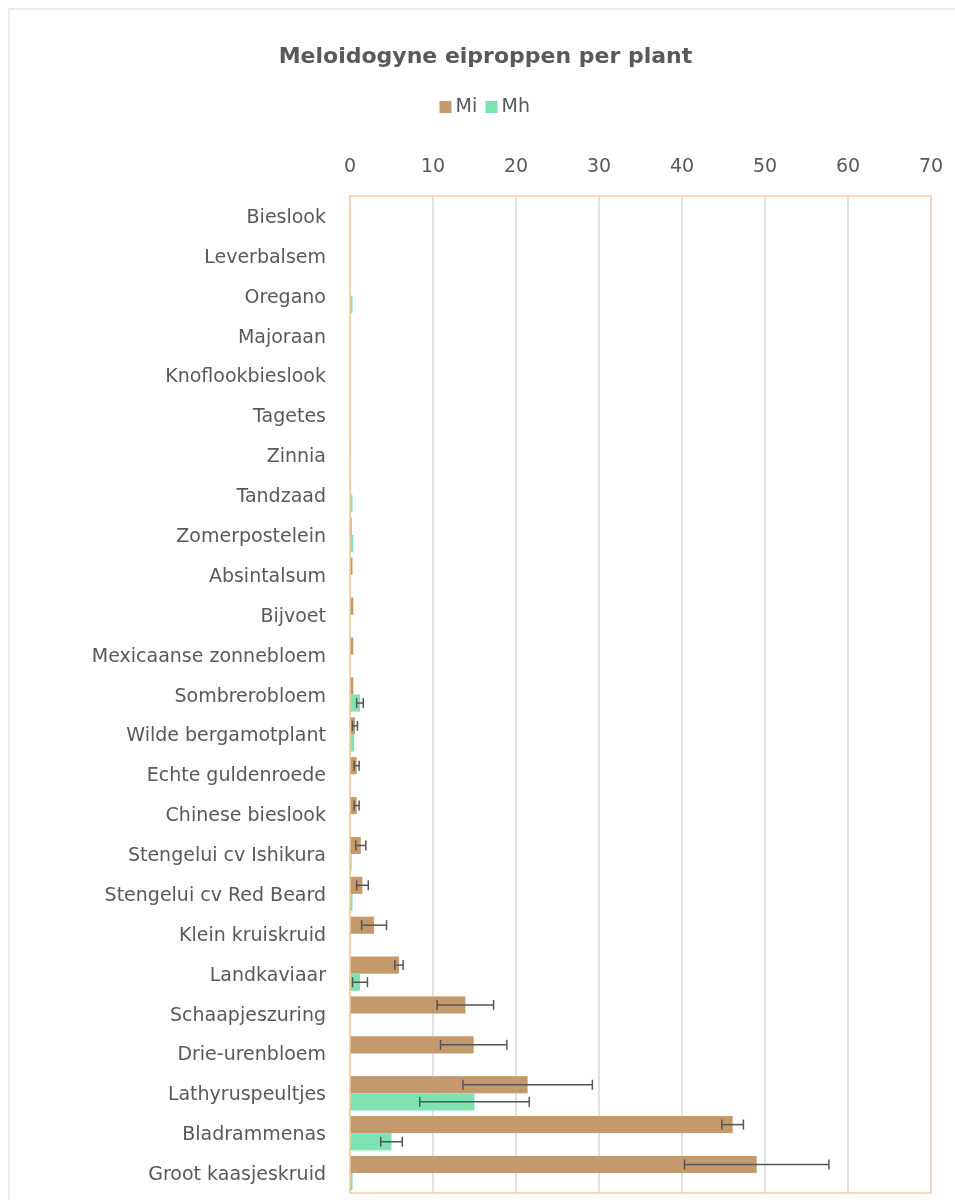  Describe the element at coordinates (215, 893) in the screenshot. I see `y-tick-label: Stengelui cv Red Beard` at that location.